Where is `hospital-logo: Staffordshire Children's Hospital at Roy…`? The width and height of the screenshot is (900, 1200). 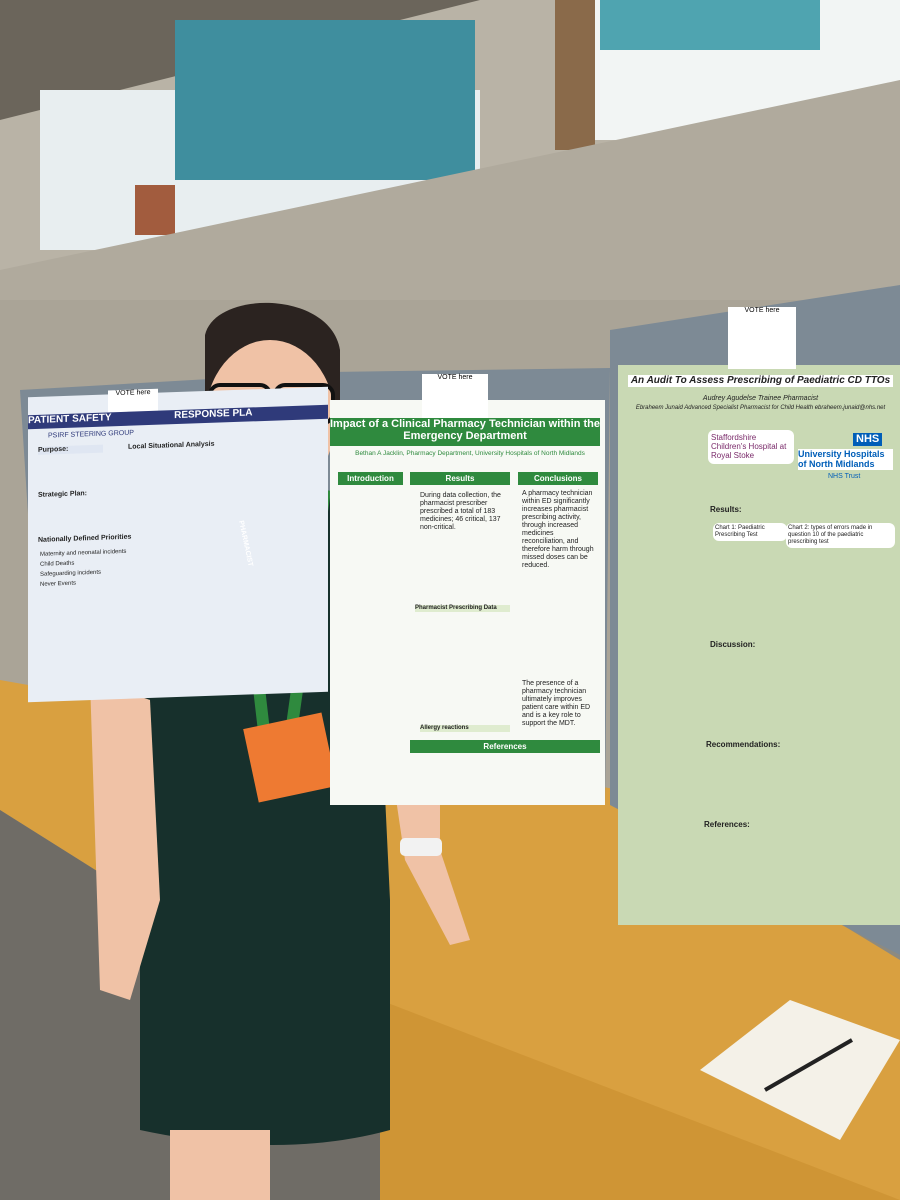
hospital-logo: Staffordshire Children's Hospital at Roy… is located at coordinates (751, 447).